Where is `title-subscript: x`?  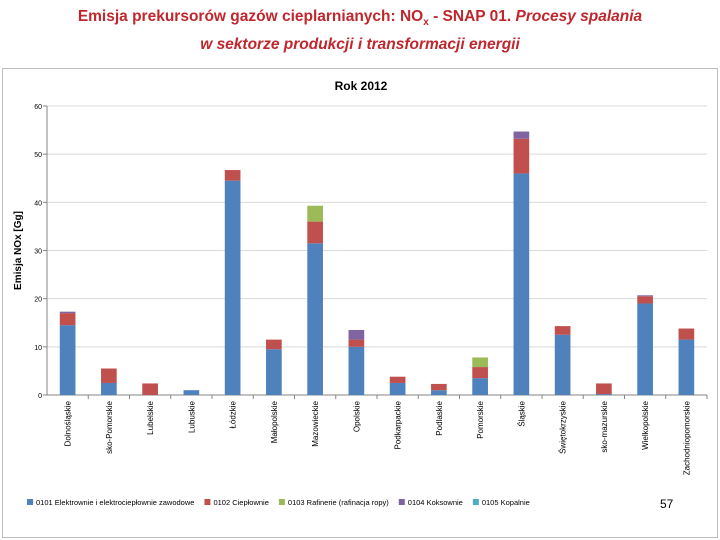
title-subscript: x is located at coordinates (426, 23).